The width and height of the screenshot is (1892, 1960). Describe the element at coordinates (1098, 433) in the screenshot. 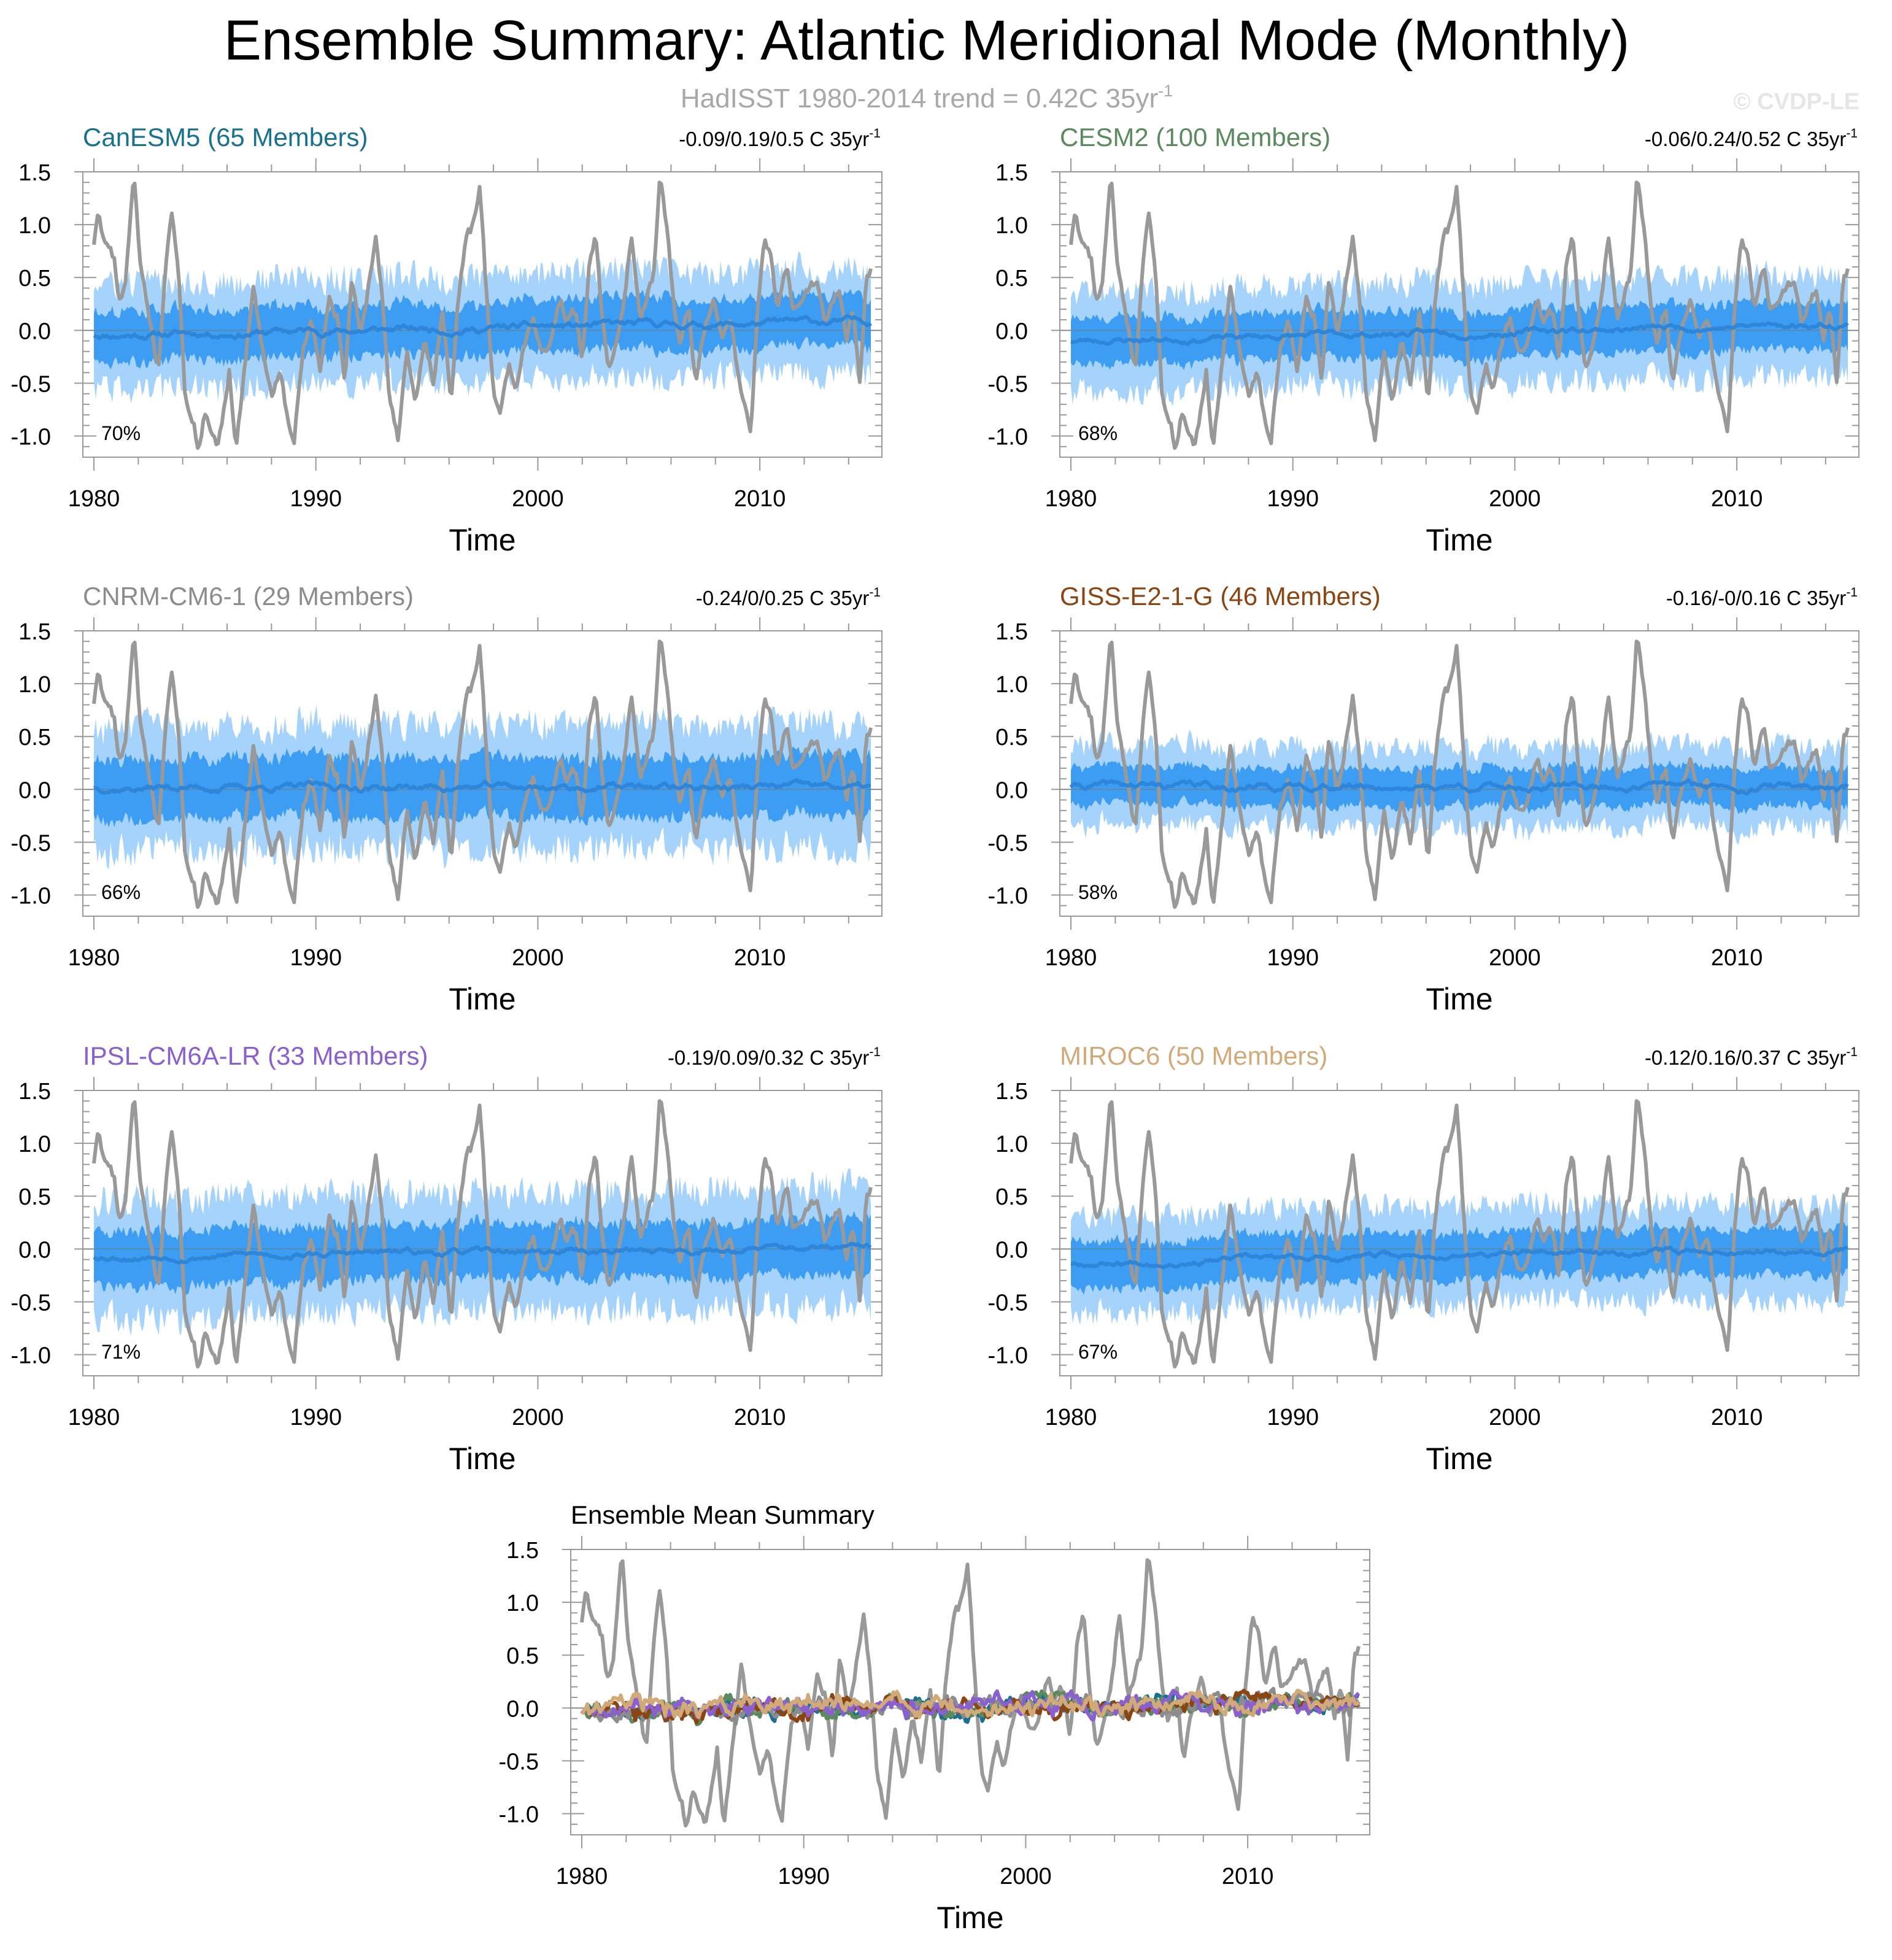

I see `percent-label: 68%` at that location.